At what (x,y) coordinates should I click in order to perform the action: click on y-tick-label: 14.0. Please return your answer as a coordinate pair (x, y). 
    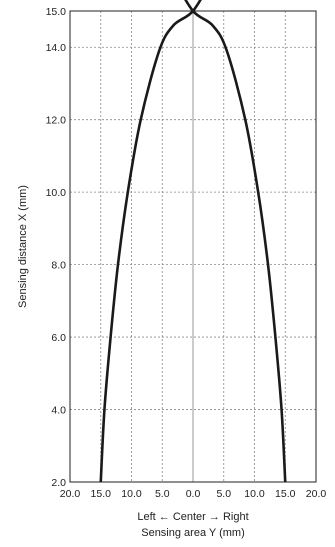
    Looking at the image, I should click on (56, 48).